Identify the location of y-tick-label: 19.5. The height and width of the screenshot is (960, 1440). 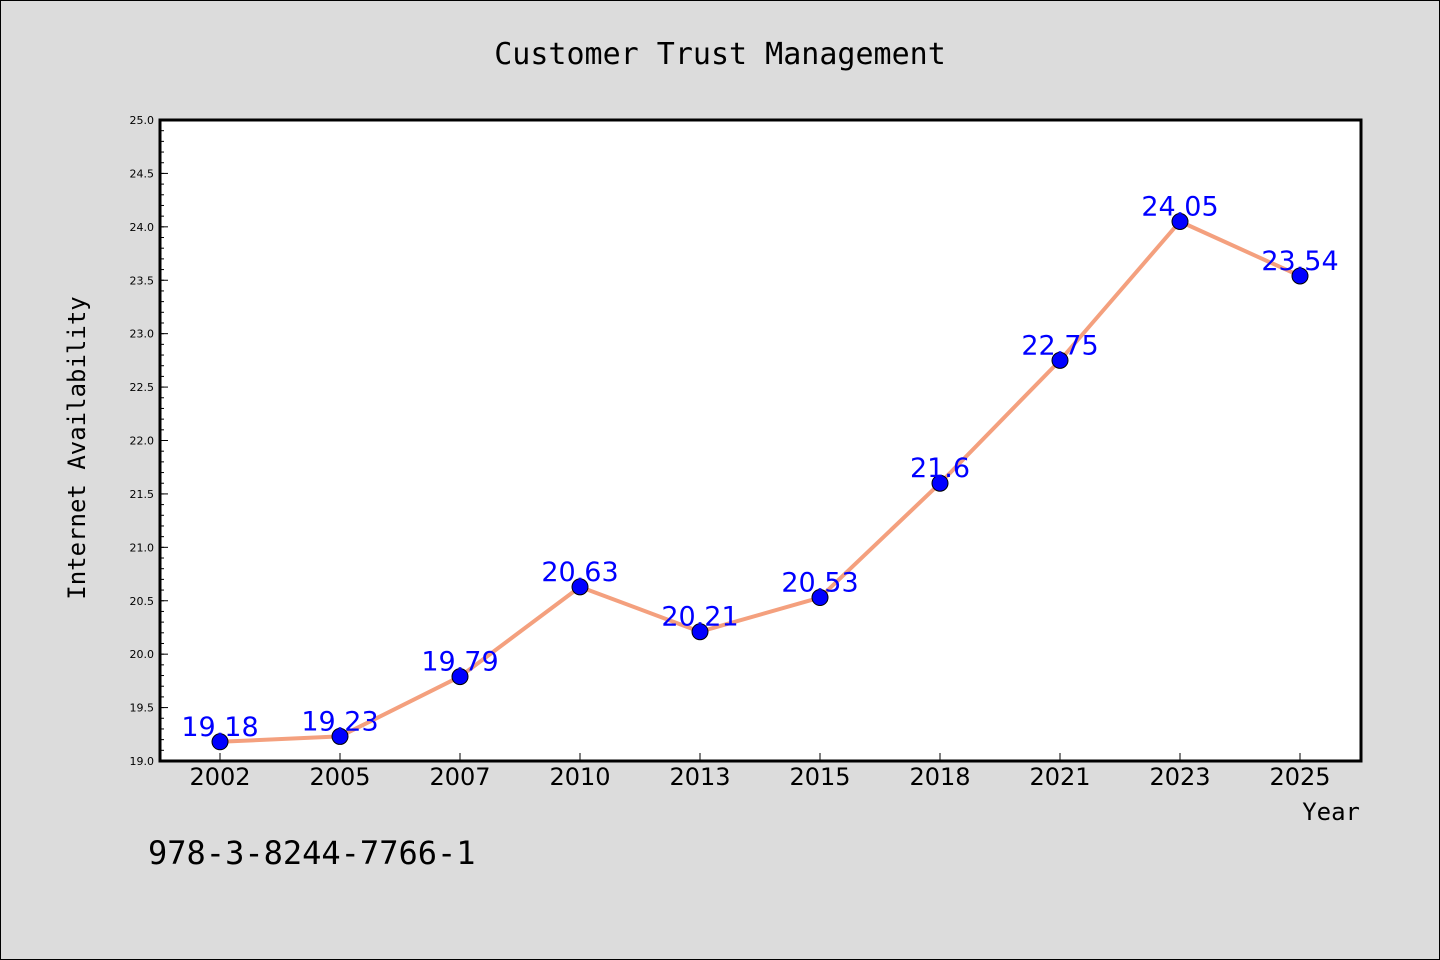
(142, 708).